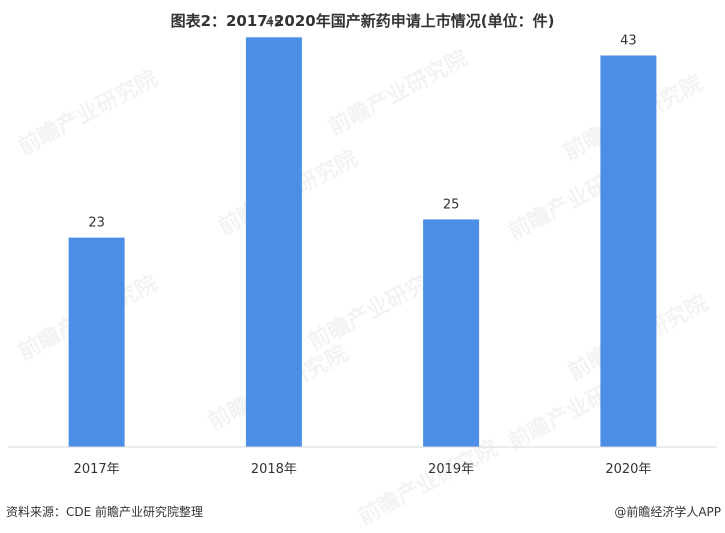 This screenshot has width=725, height=533. Describe the element at coordinates (274, 469) in the screenshot. I see `x-tick-label: 2018年` at that location.